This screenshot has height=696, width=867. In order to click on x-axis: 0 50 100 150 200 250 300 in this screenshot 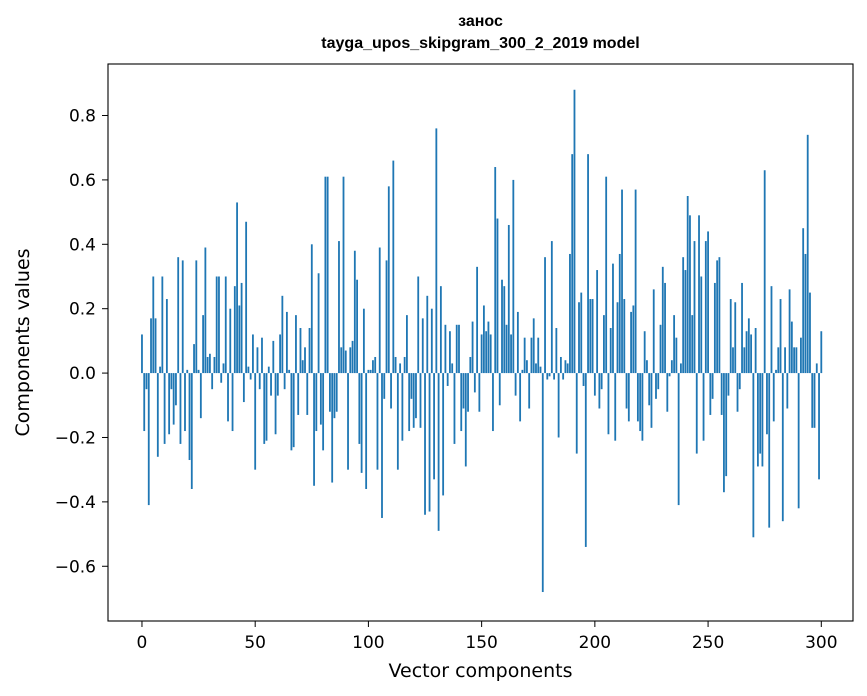, I will do `click(487, 637)`.